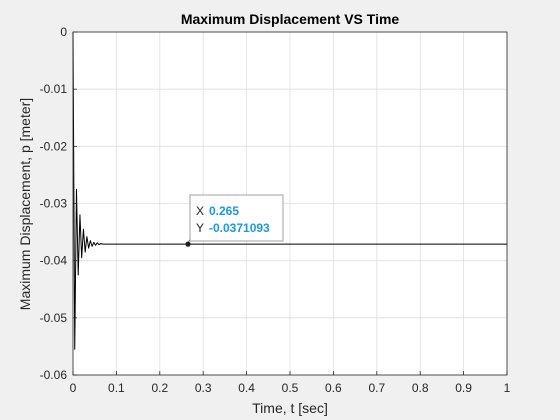 This screenshot has height=420, width=560. I want to click on datatip-y-key: Y, so click(200, 228).